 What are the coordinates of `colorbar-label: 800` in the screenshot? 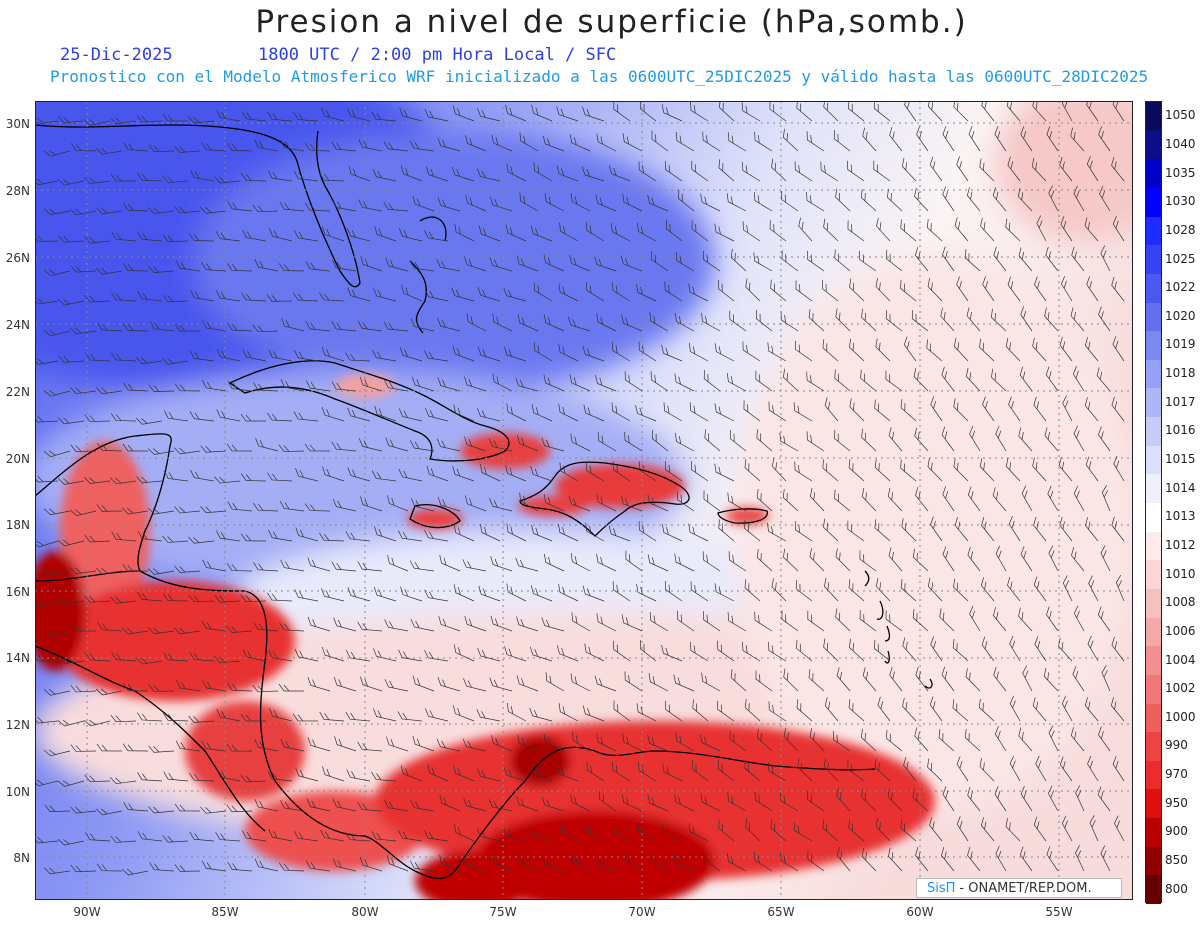 It's located at (1176, 888).